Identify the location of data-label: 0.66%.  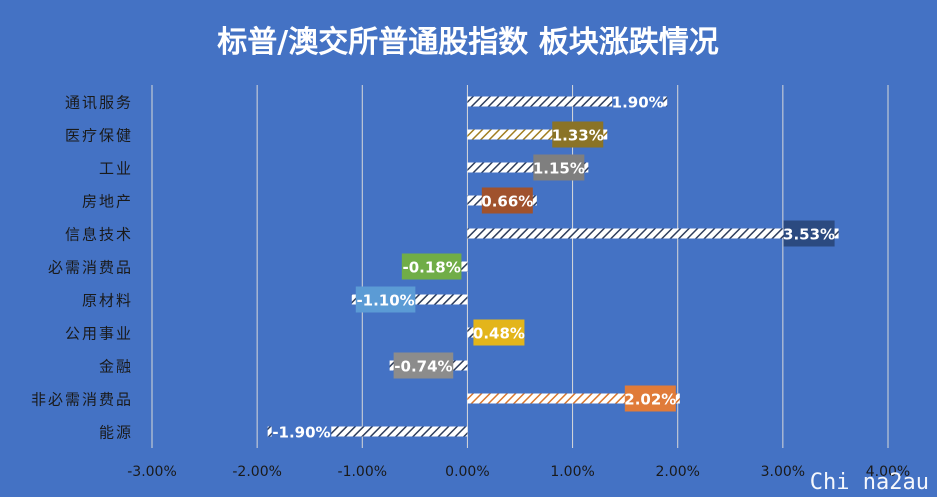
(507, 202).